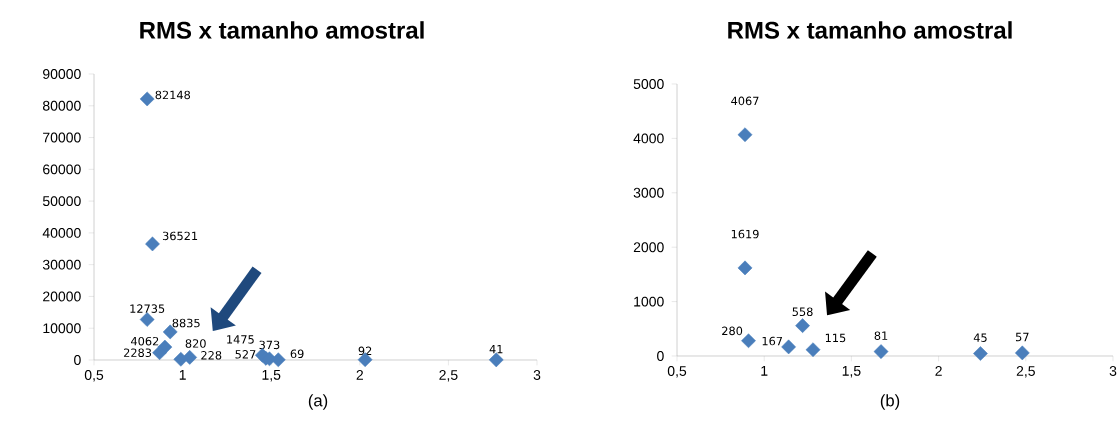 This screenshot has width=1120, height=438. I want to click on data-label: 36521, so click(180, 236).